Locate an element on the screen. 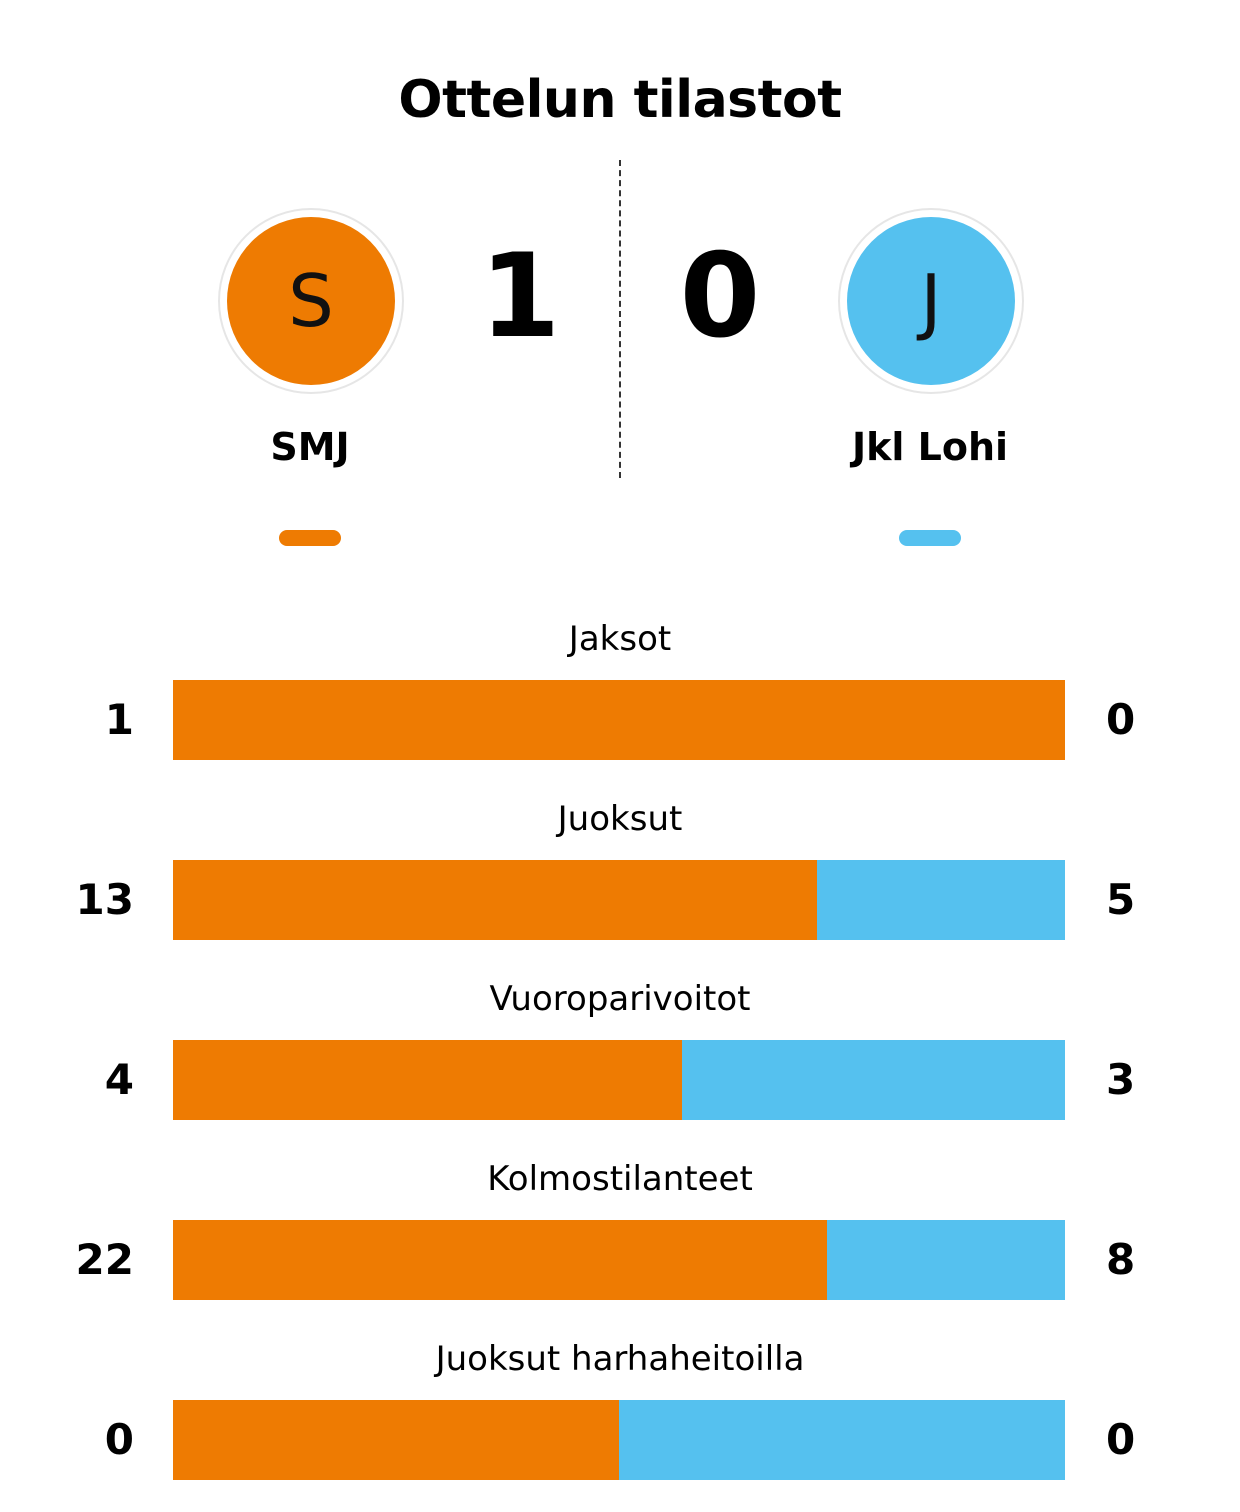 This screenshot has width=1240, height=1512. stat-label: Kolmostilanteet is located at coordinates (620, 1179).